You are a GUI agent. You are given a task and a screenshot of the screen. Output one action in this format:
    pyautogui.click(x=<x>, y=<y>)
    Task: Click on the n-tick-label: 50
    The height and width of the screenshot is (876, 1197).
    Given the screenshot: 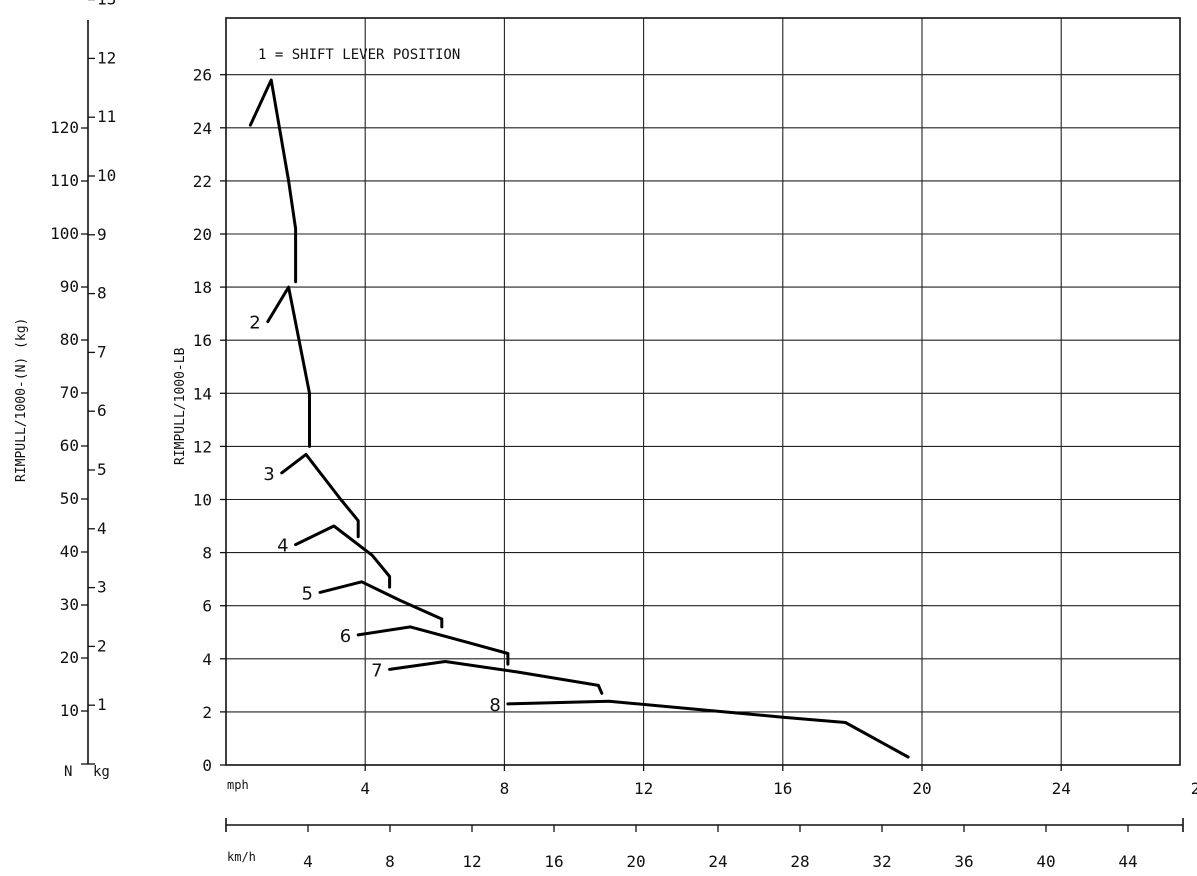 What is the action you would take?
    pyautogui.click(x=69, y=498)
    